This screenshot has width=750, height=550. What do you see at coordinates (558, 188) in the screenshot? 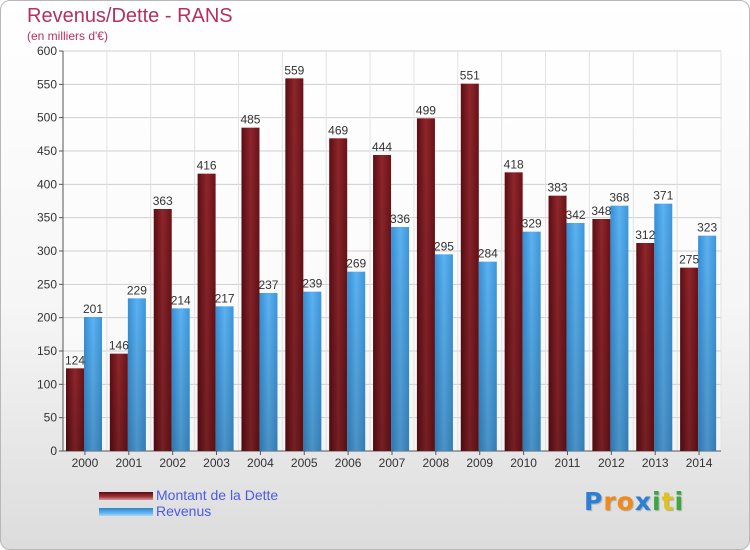
I see `data-label-dette: 383` at bounding box center [558, 188].